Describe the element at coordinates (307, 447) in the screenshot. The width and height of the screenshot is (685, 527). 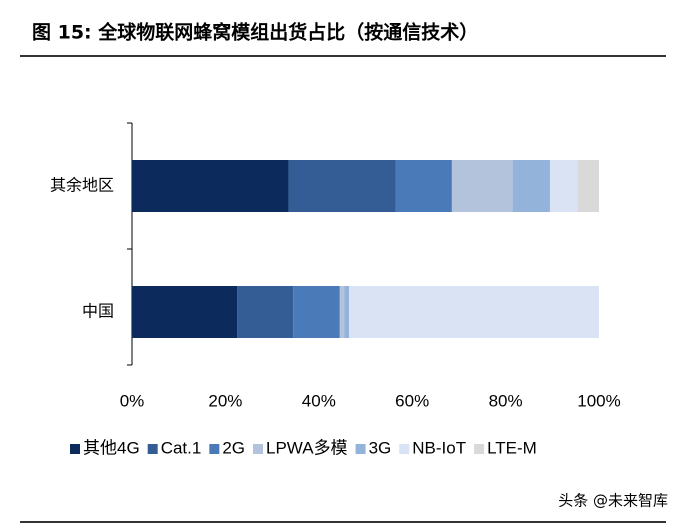
I see `legend-label: LPWA多模` at that location.